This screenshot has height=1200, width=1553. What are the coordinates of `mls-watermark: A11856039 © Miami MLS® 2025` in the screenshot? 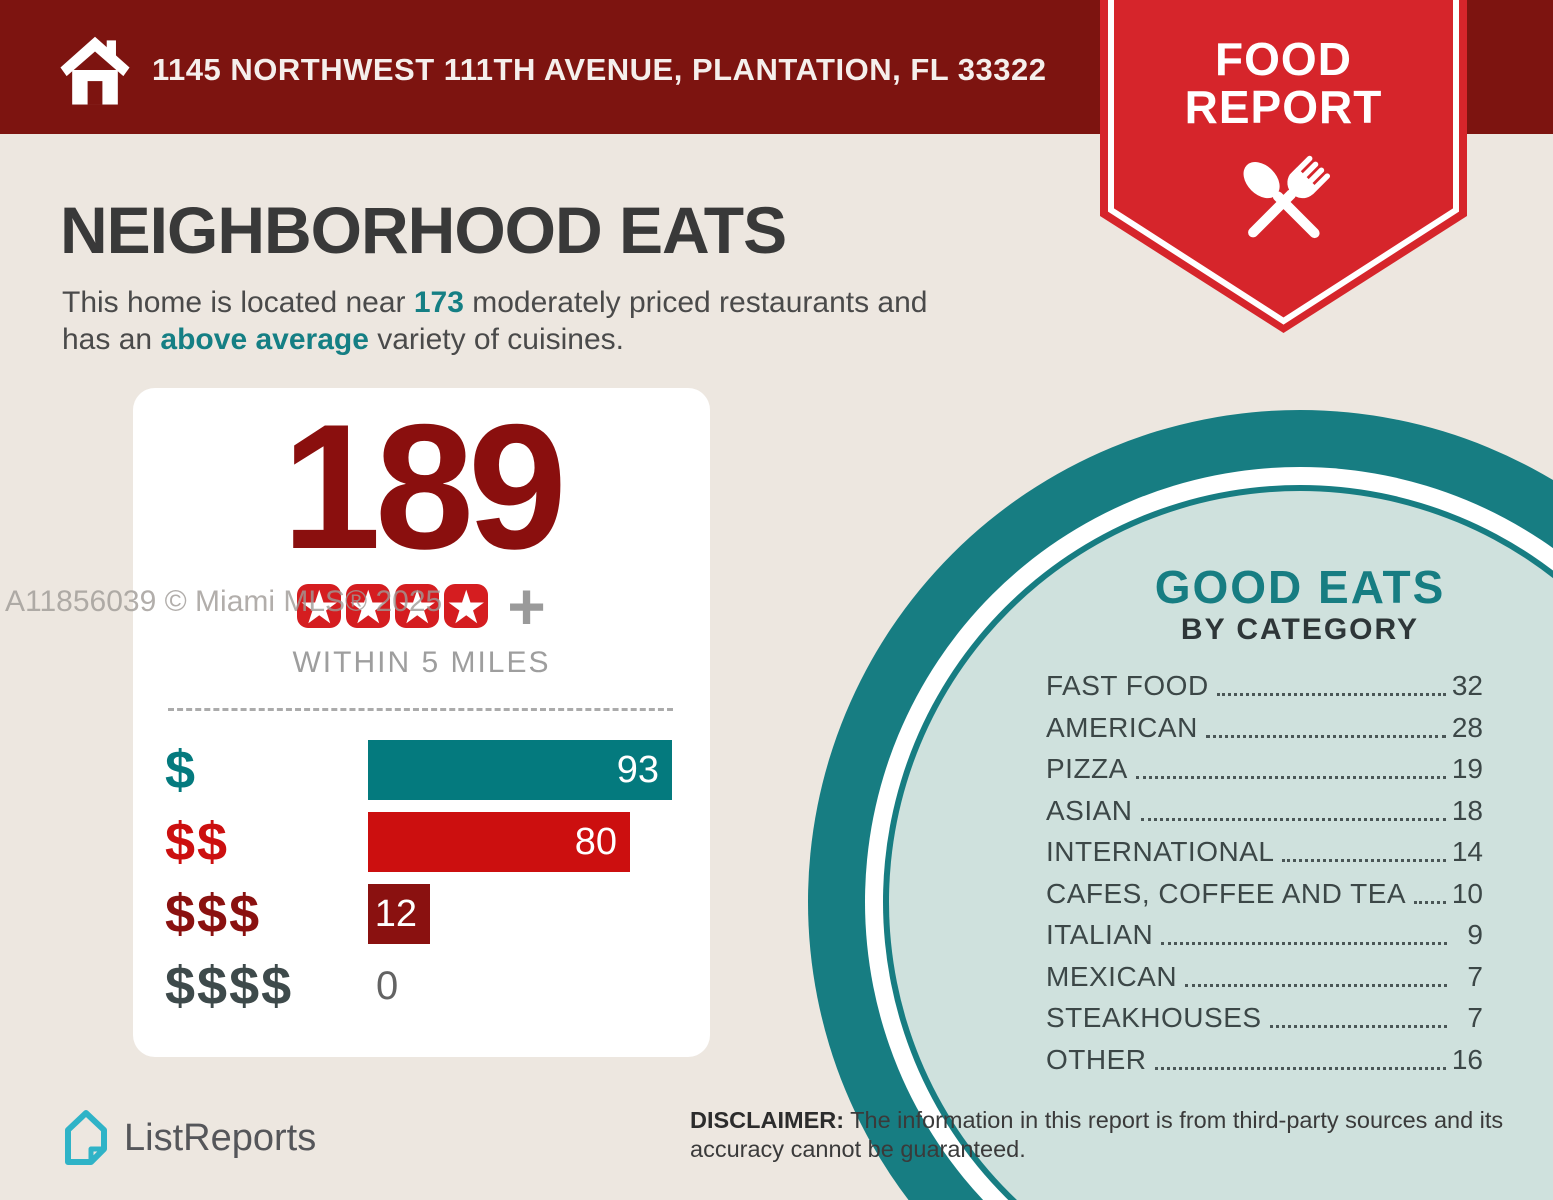 It's located at (224, 601).